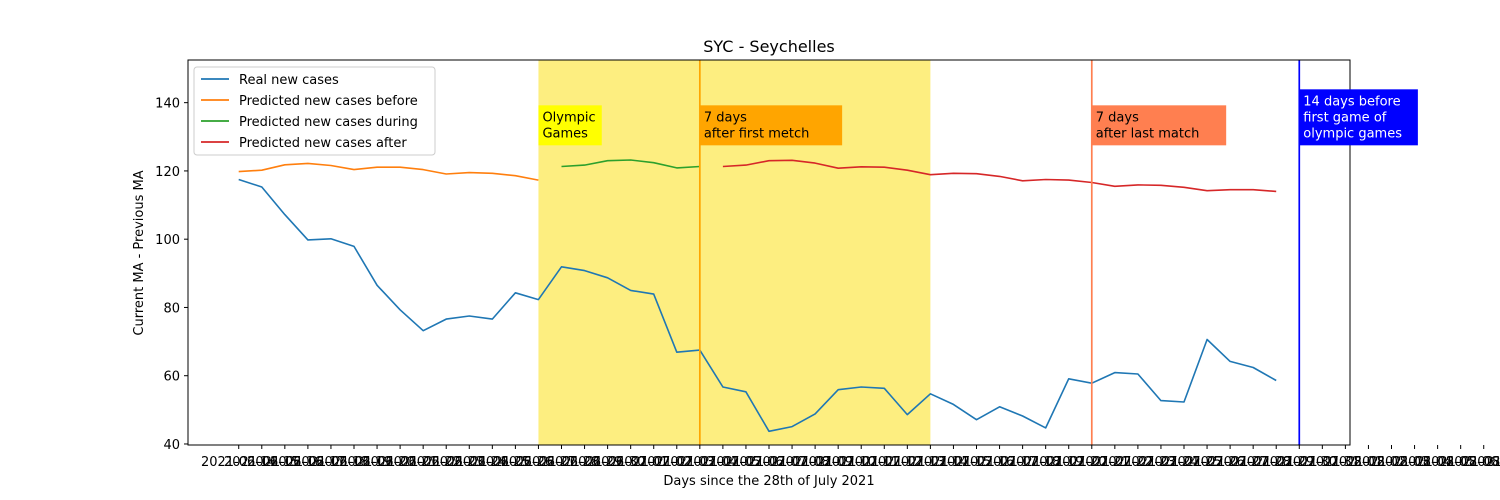  I want to click on x-tick-label-17: 2021-07-01, so click(631, 462).